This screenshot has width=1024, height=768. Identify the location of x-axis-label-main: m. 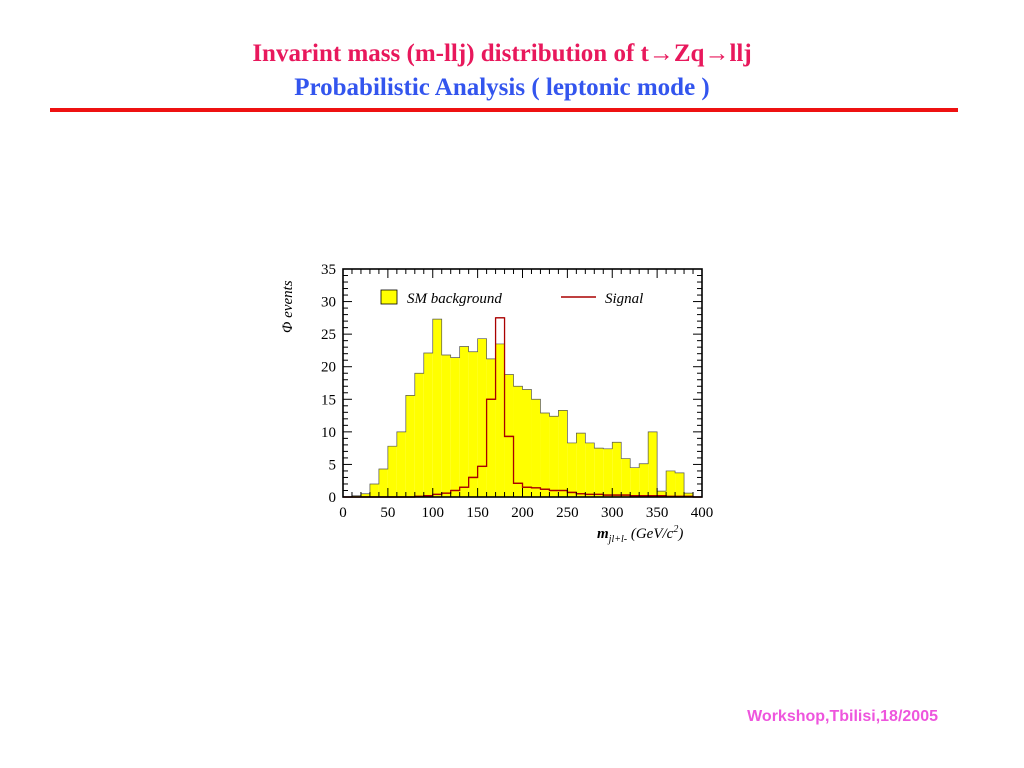
(603, 534).